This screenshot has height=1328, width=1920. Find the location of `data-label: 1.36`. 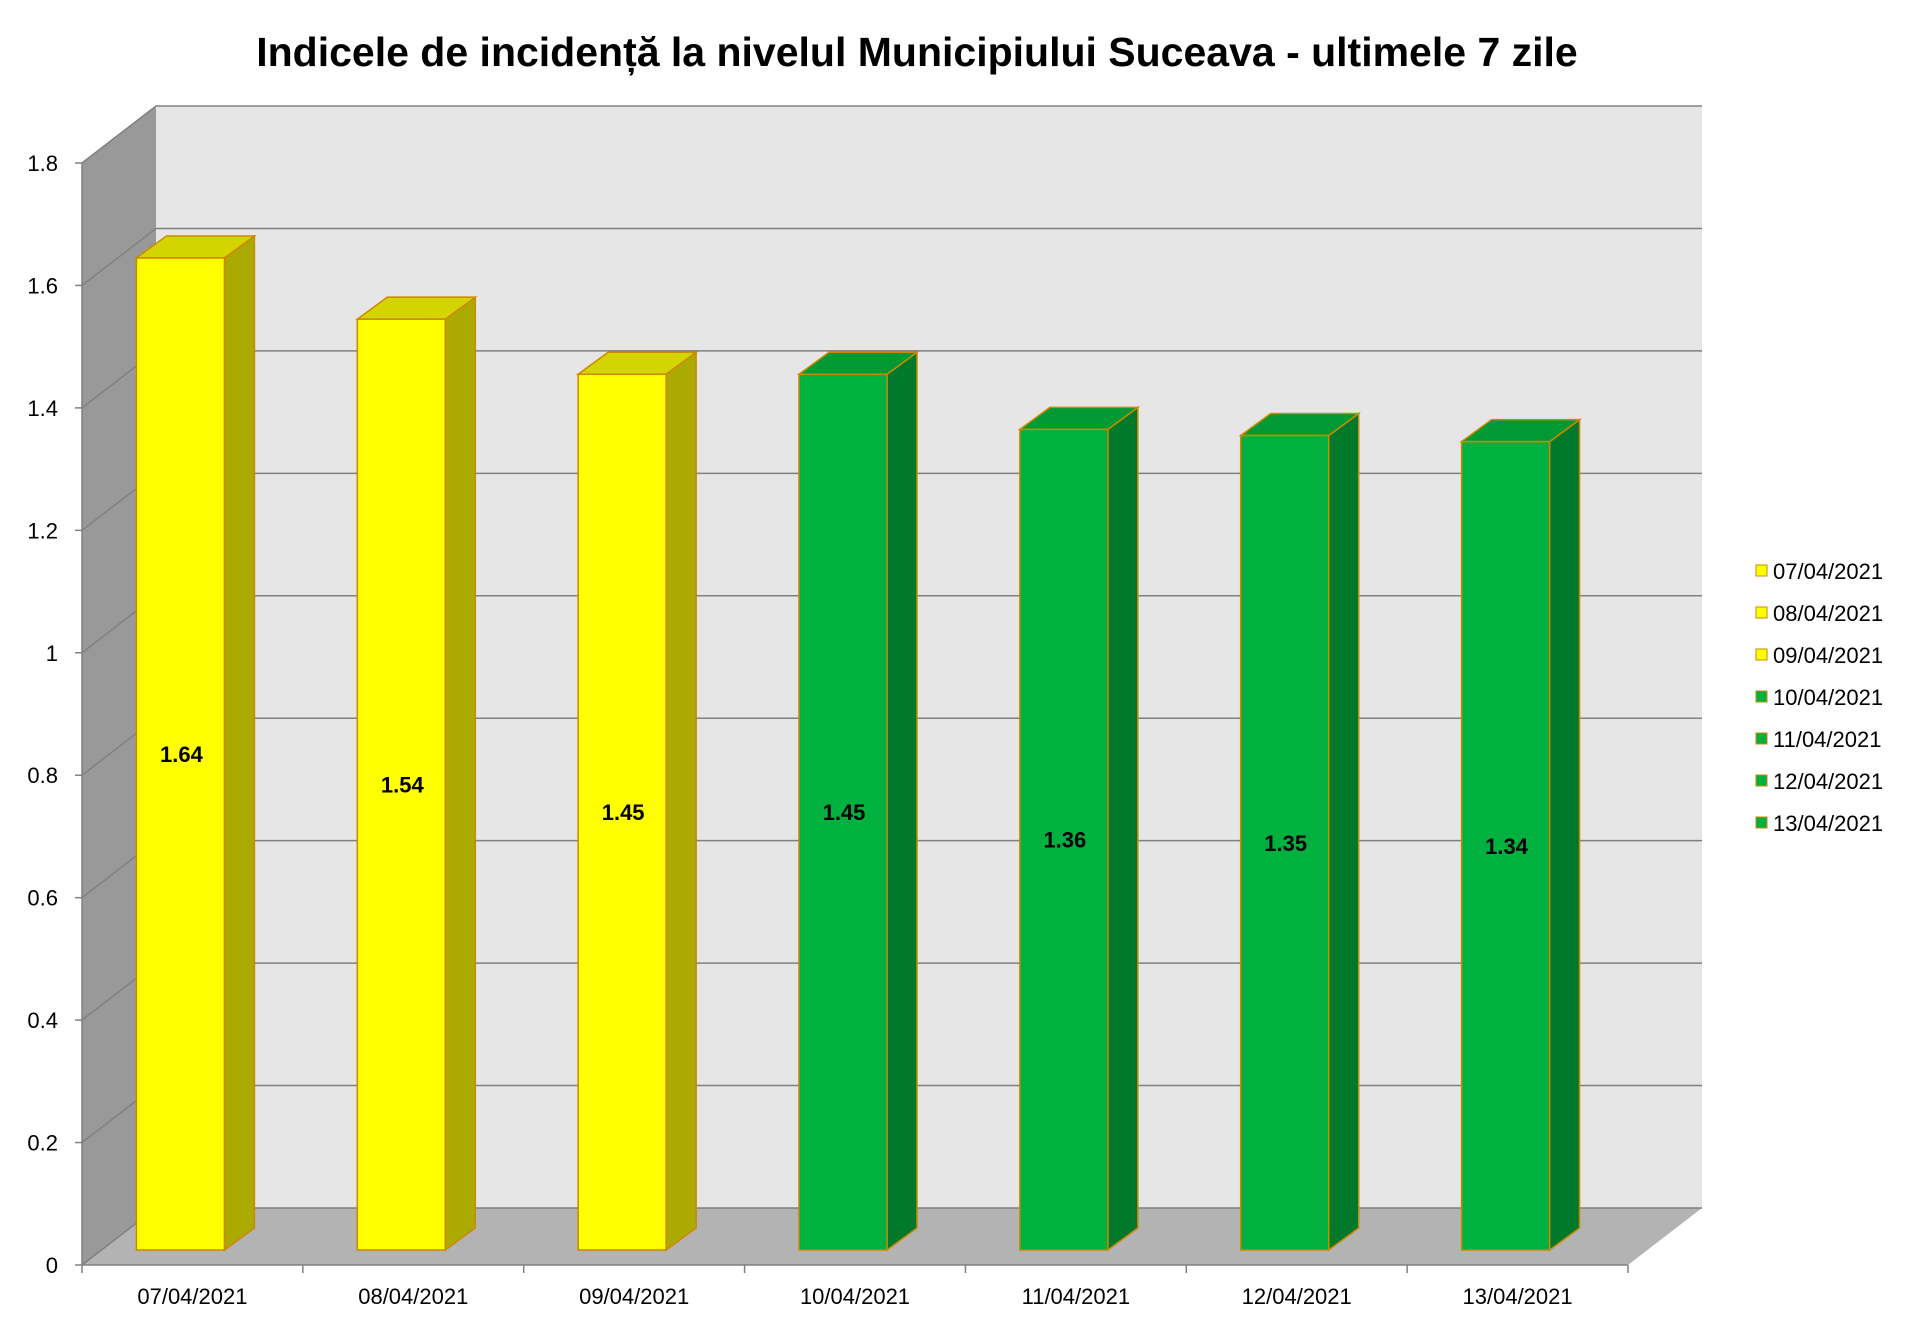

data-label: 1.36 is located at coordinates (1064, 840).